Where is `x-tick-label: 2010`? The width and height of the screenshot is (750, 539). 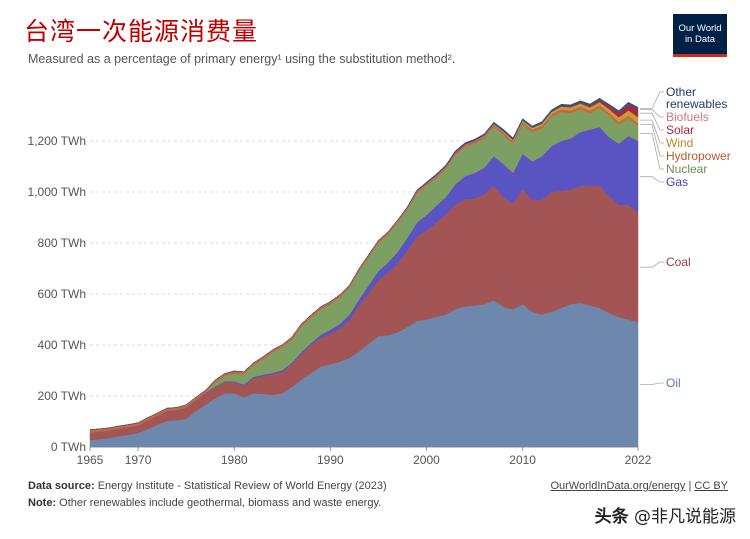
x-tick-label: 2010 is located at coordinates (522, 460).